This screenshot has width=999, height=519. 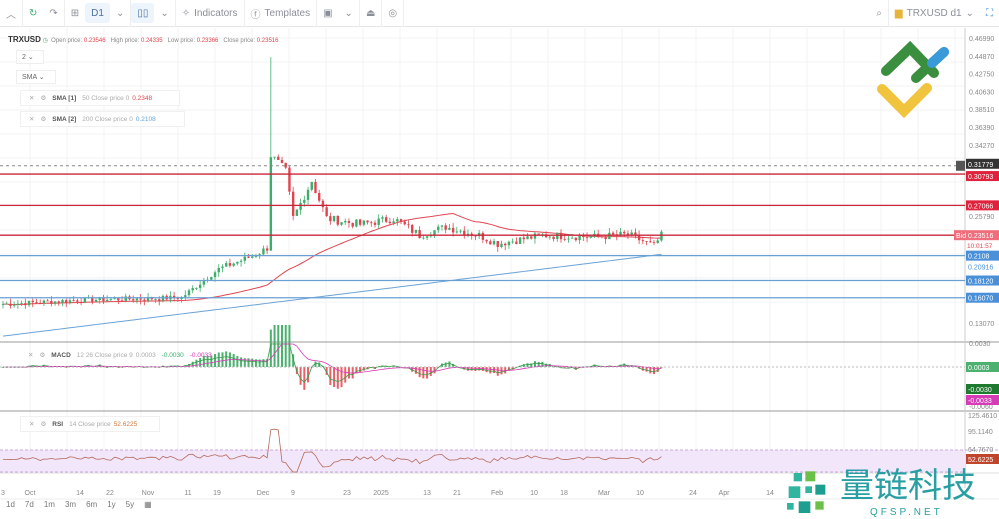 I want to click on add-icon: ⊞, so click(x=75, y=13).